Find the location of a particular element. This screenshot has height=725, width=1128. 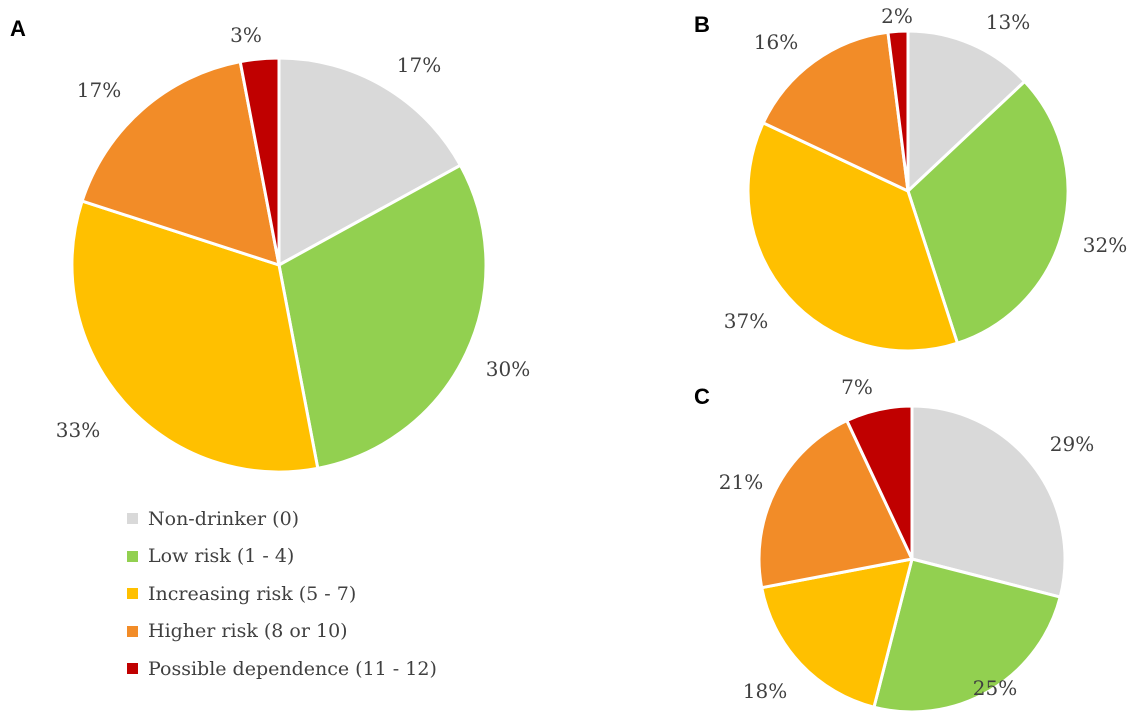

pie-b-slice-possible-dependence is located at coordinates (898, 111).